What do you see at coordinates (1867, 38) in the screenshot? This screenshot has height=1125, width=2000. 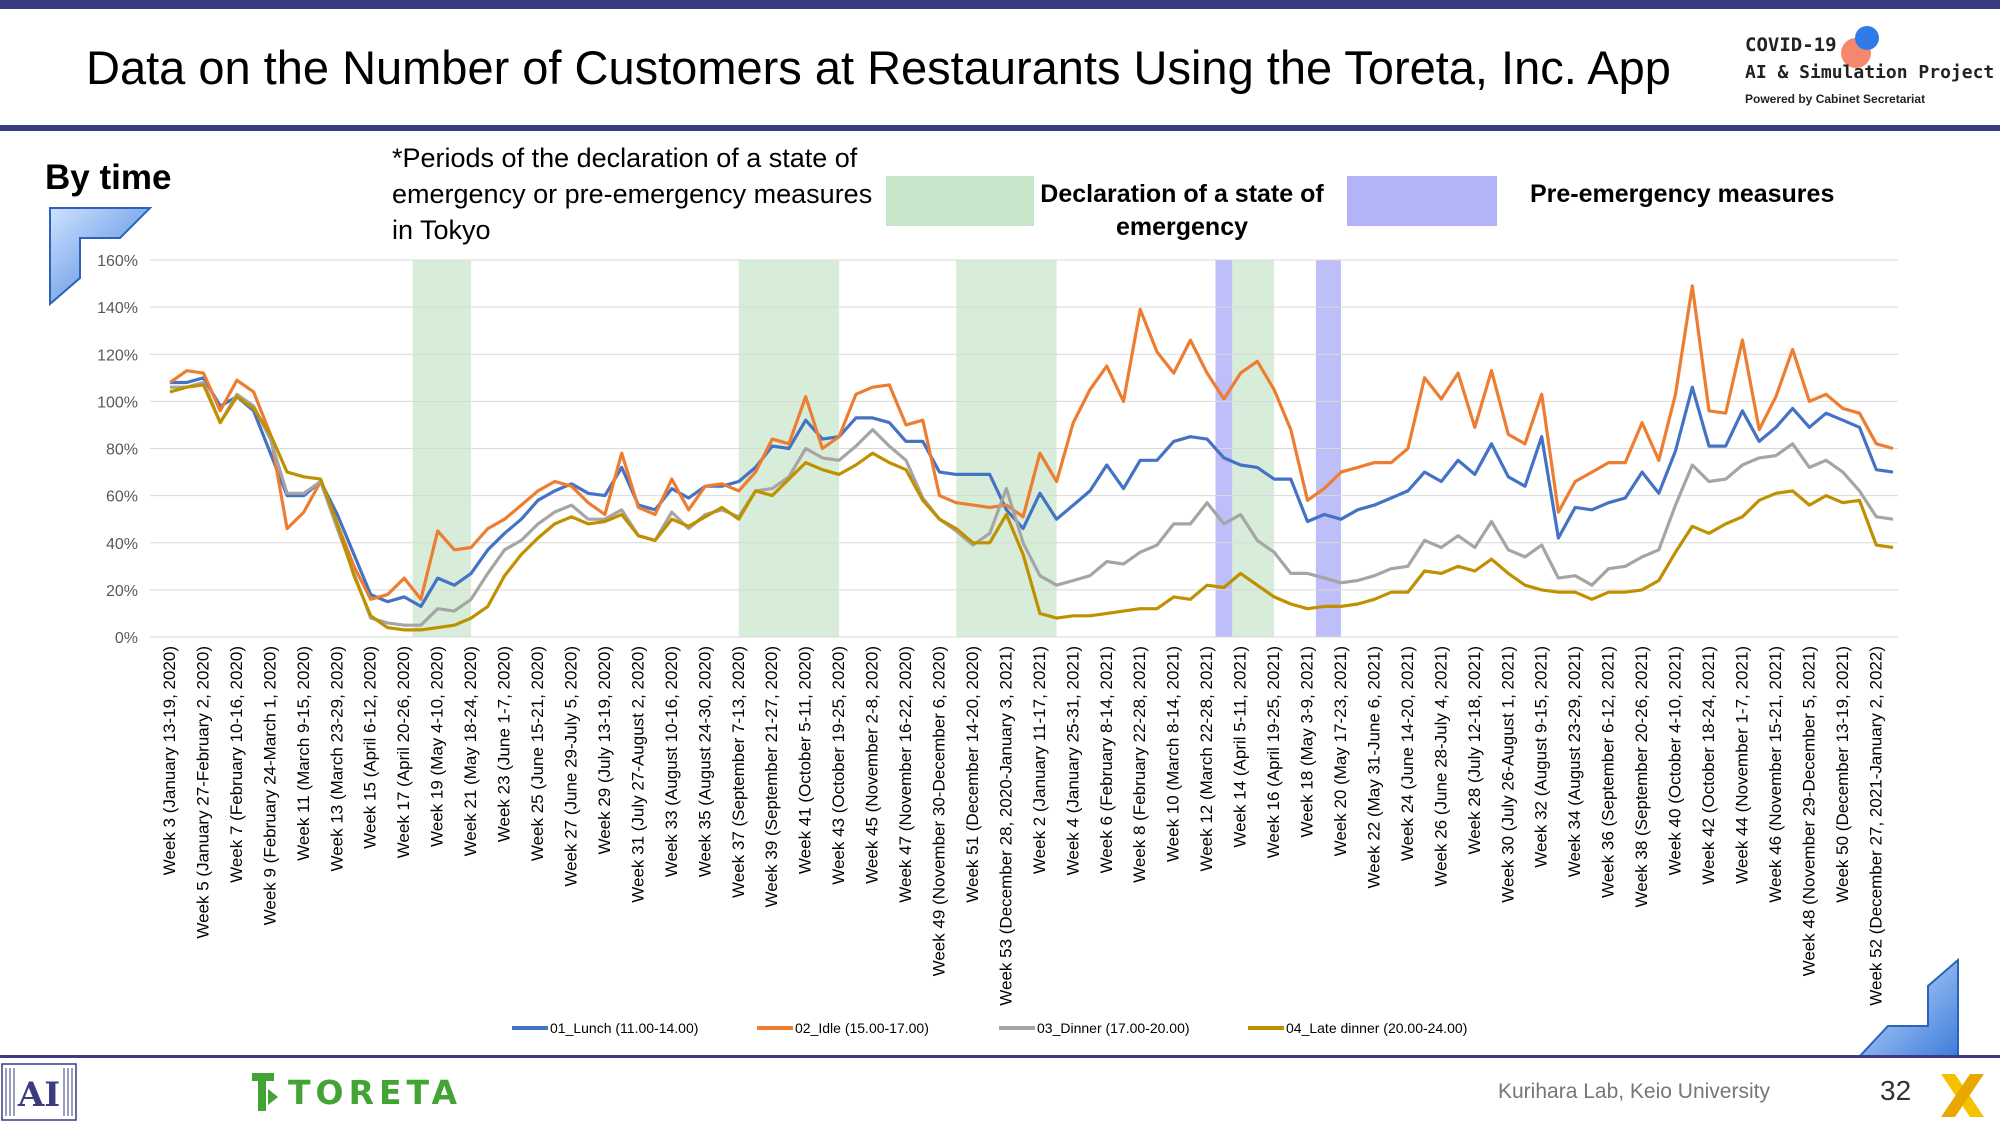 I see `logo-blue-dot-icon` at bounding box center [1867, 38].